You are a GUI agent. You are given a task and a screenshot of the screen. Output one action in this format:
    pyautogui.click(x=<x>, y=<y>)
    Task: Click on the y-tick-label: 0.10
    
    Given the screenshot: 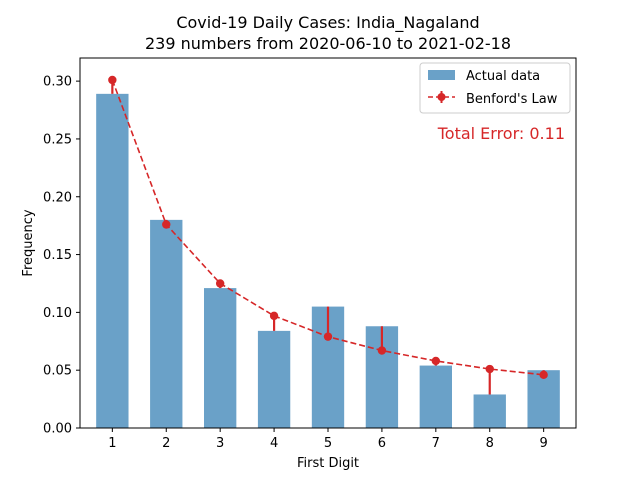 What is the action you would take?
    pyautogui.click(x=57, y=313)
    